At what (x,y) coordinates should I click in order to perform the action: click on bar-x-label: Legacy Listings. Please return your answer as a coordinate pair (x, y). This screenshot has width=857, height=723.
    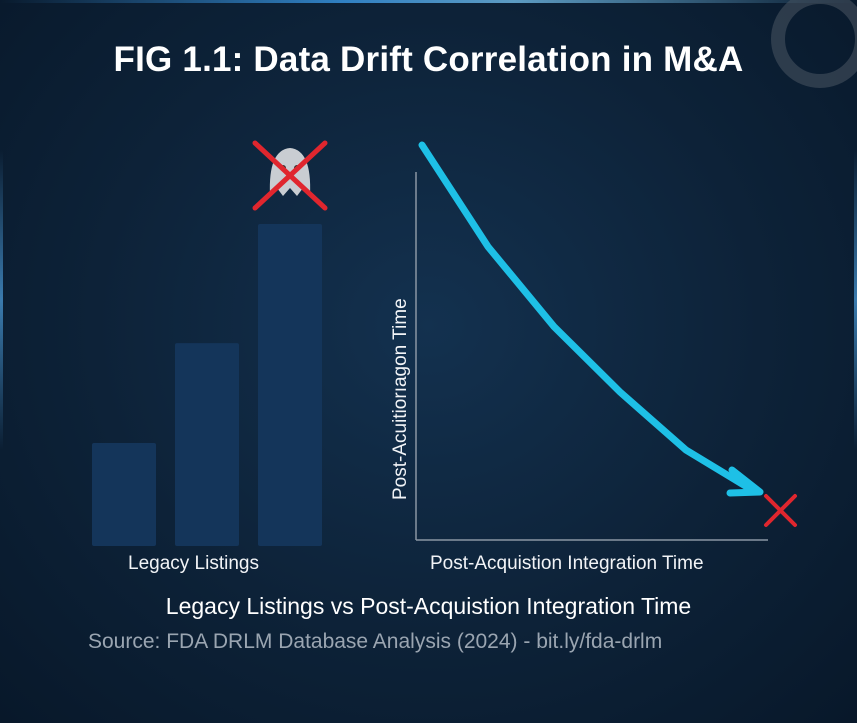
    Looking at the image, I should click on (193, 563).